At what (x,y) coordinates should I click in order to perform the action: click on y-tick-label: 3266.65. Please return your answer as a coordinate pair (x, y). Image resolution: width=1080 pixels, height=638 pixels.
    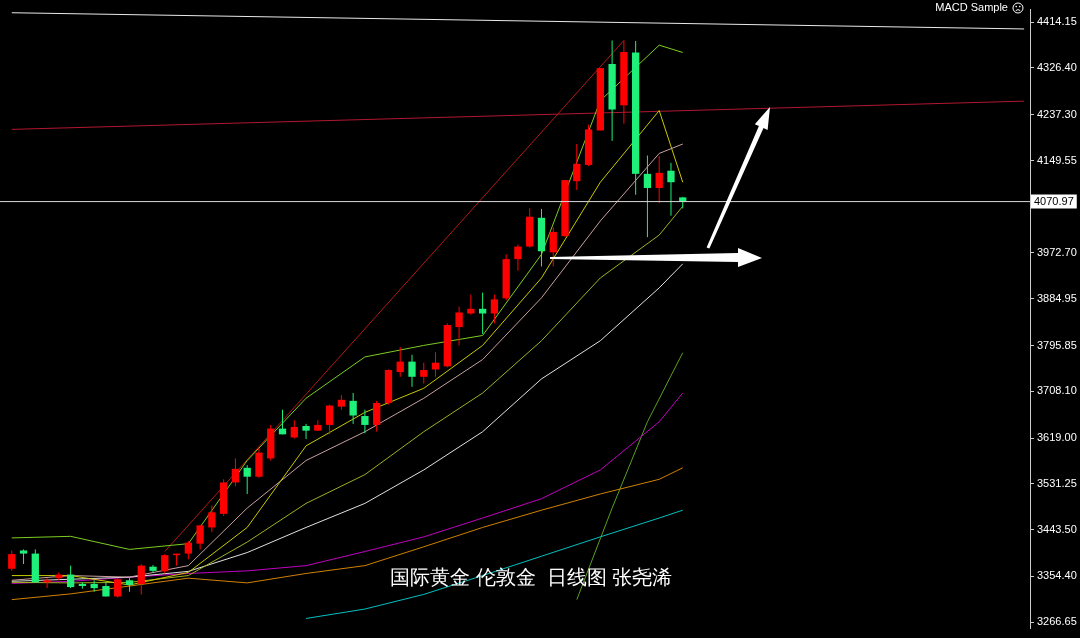
    Looking at the image, I should click on (1057, 621).